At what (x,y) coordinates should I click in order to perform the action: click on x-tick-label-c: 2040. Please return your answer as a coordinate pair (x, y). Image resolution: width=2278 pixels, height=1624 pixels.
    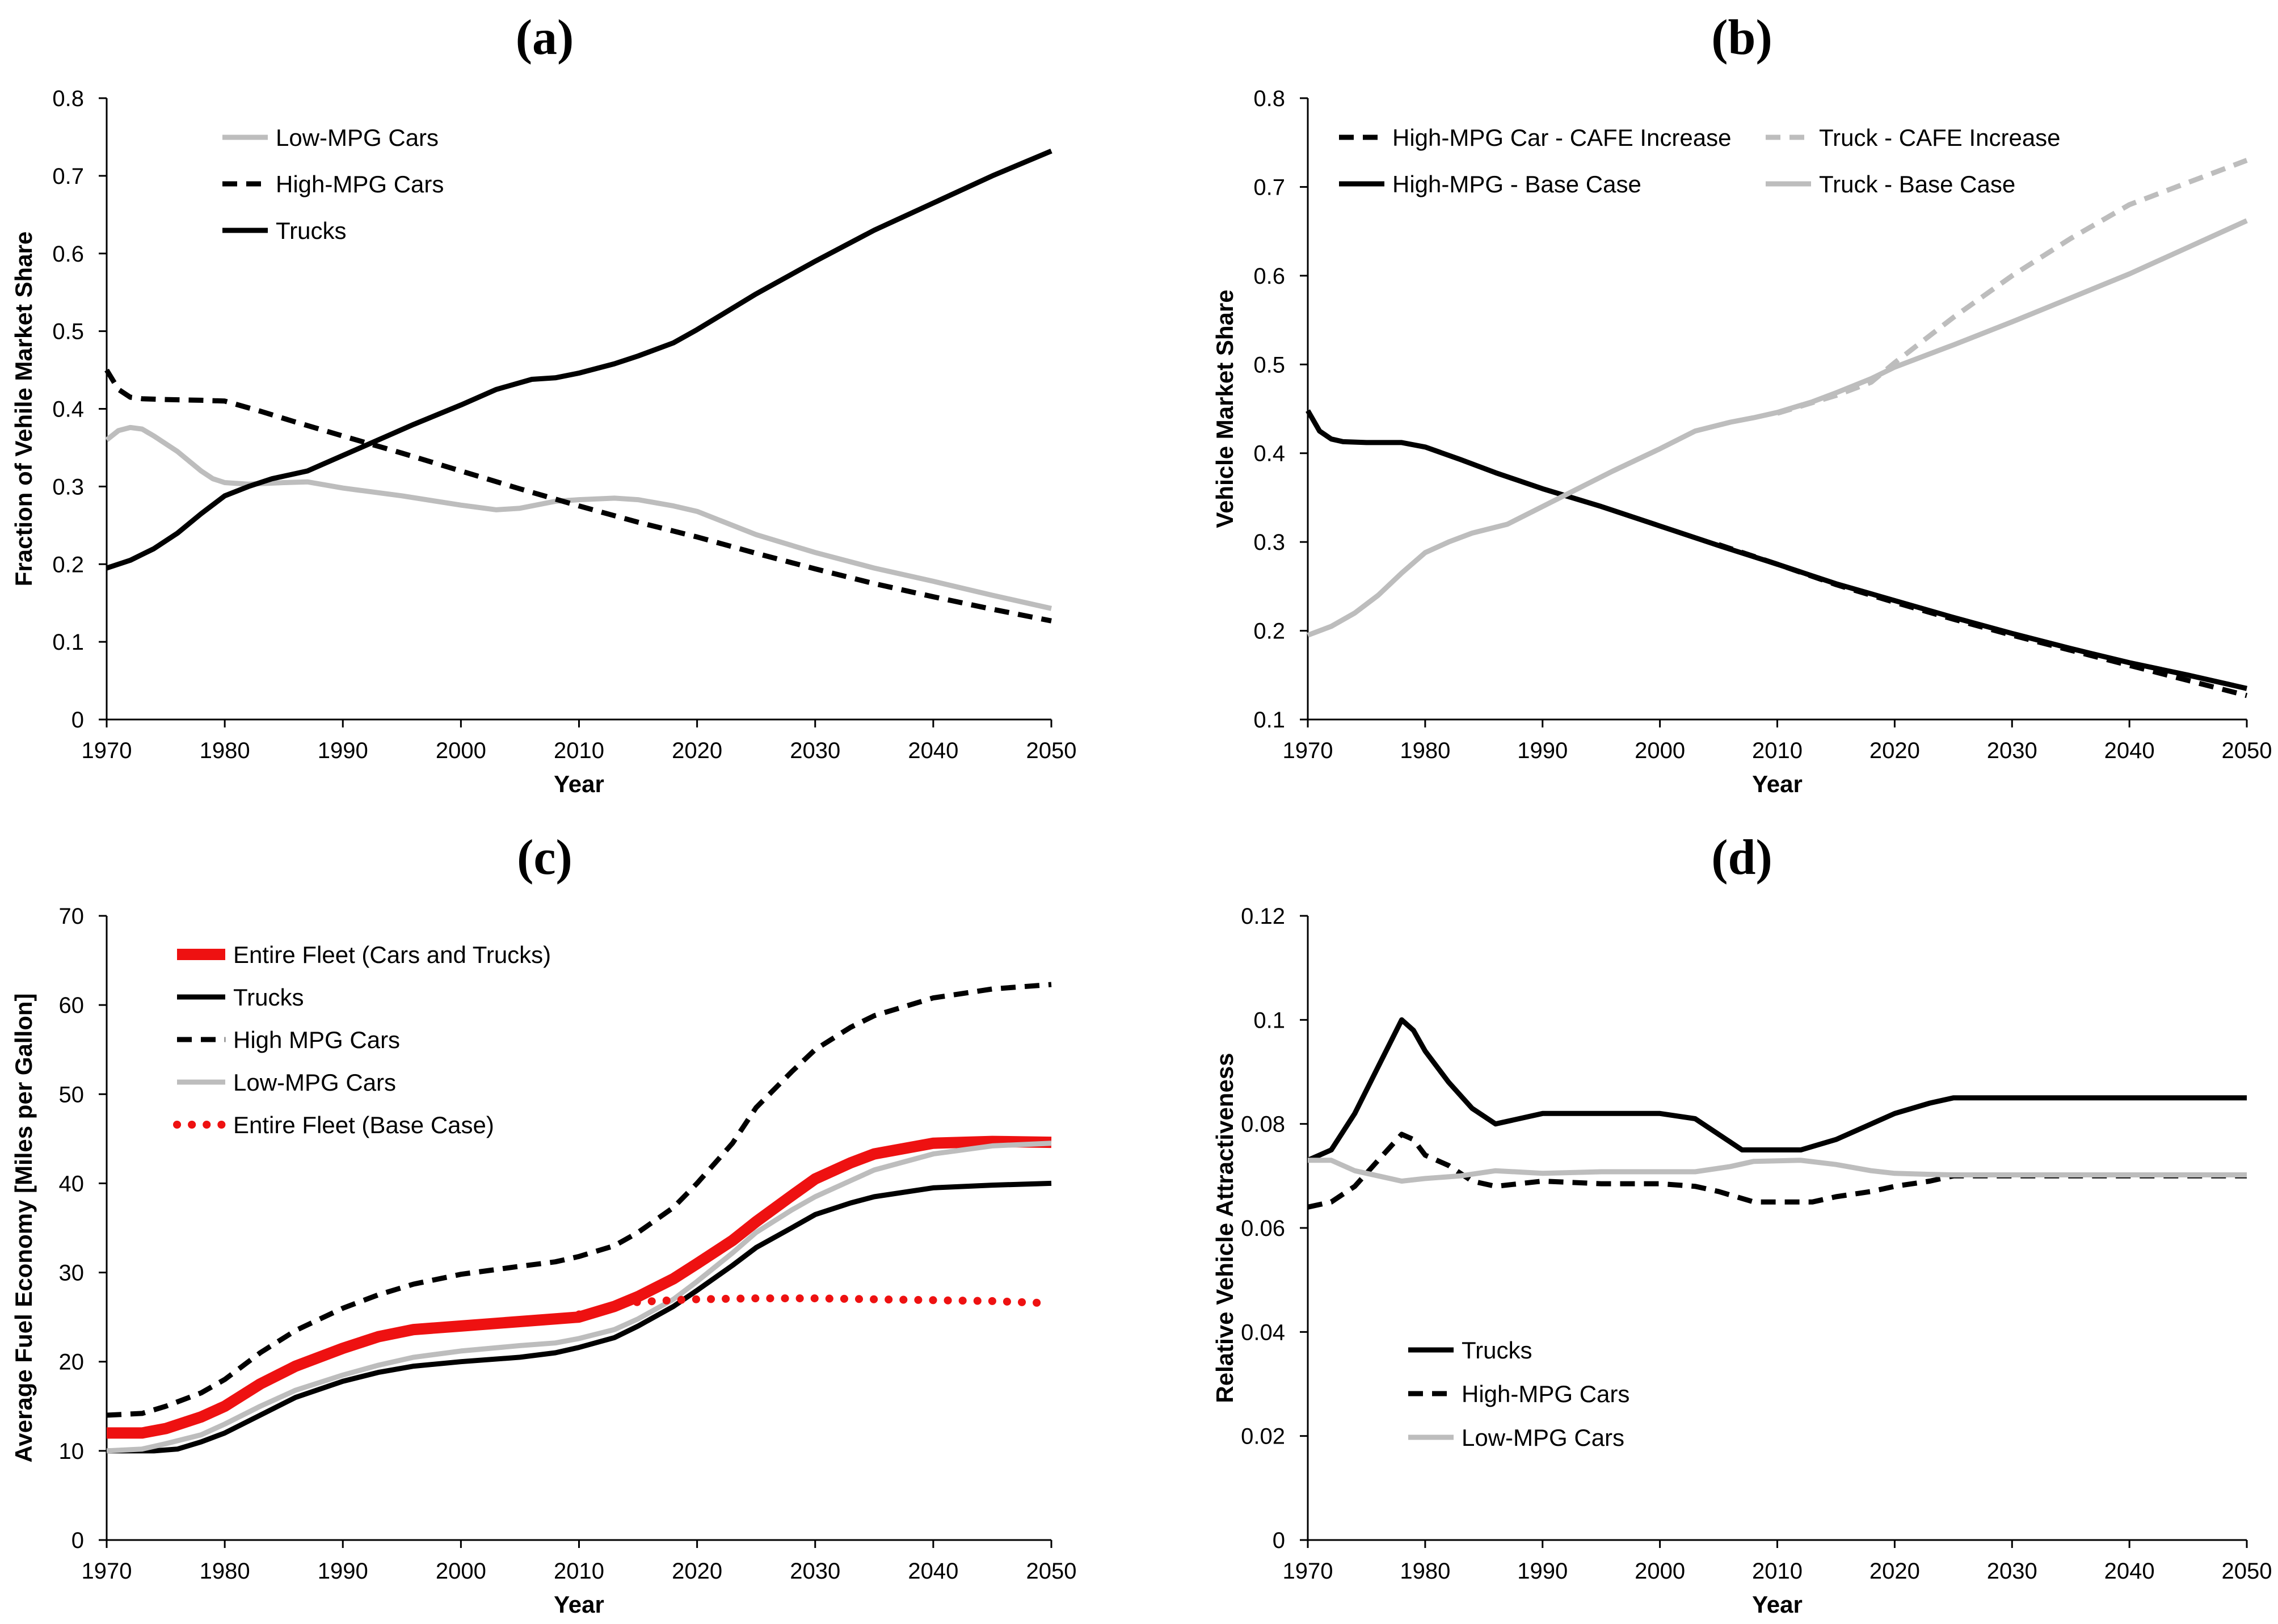
    Looking at the image, I should click on (933, 1571).